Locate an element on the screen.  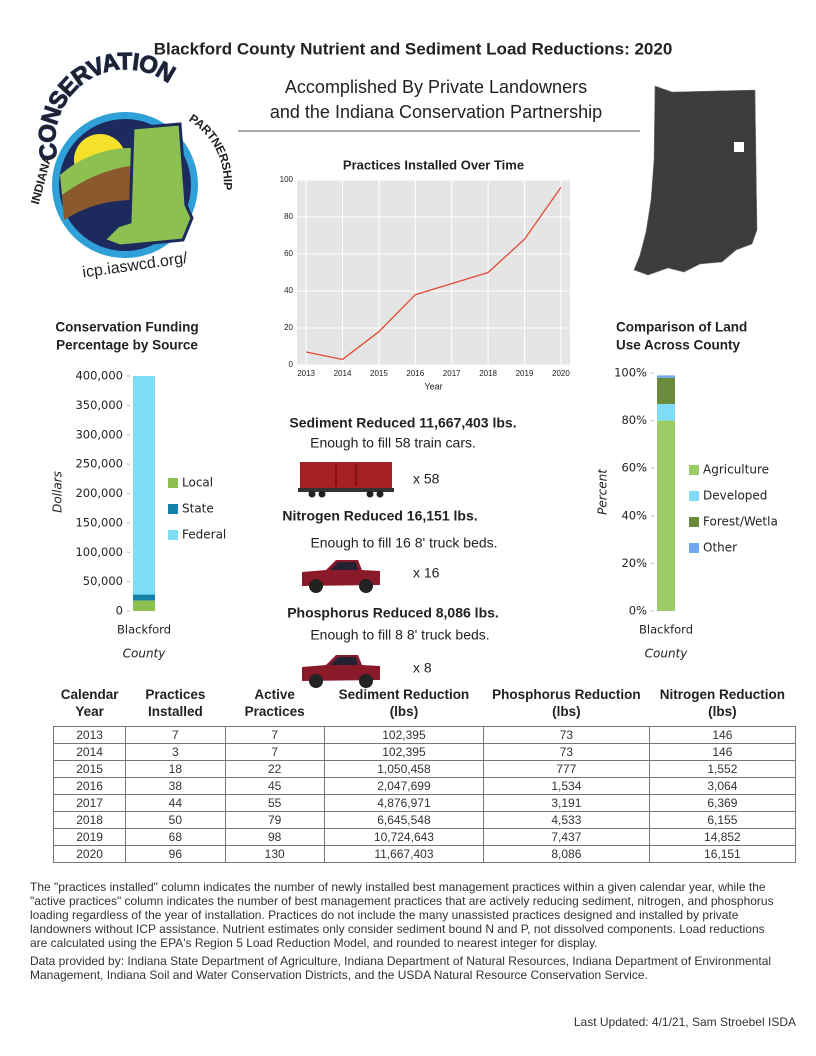
table-cell: 1,050,458 is located at coordinates (404, 769).